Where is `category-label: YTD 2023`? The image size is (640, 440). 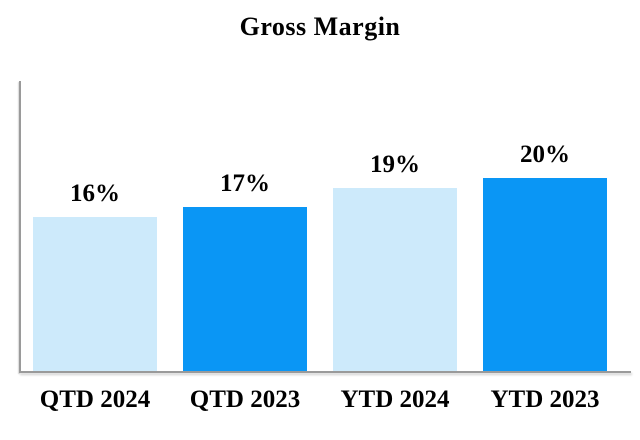 category-label: YTD 2023 is located at coordinates (545, 399).